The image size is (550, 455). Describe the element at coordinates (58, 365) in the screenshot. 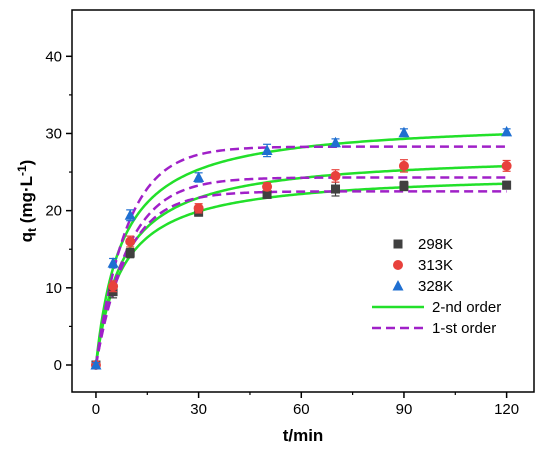

I see `y-tick-label: 0` at that location.